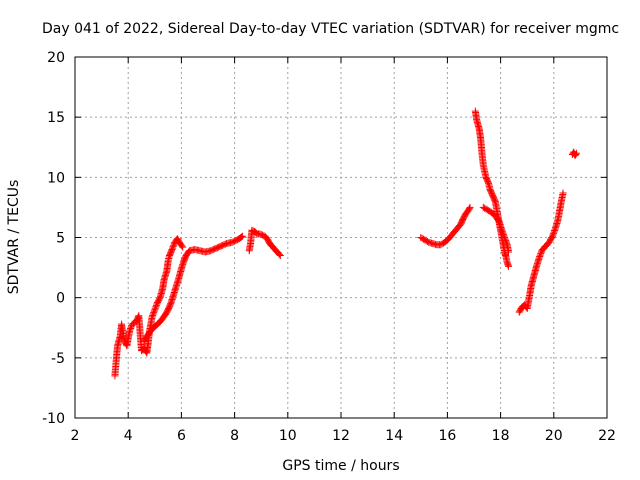 Image resolution: width=640 pixels, height=480 pixels. What do you see at coordinates (288, 436) in the screenshot?
I see `x-tick-label: 10` at bounding box center [288, 436].